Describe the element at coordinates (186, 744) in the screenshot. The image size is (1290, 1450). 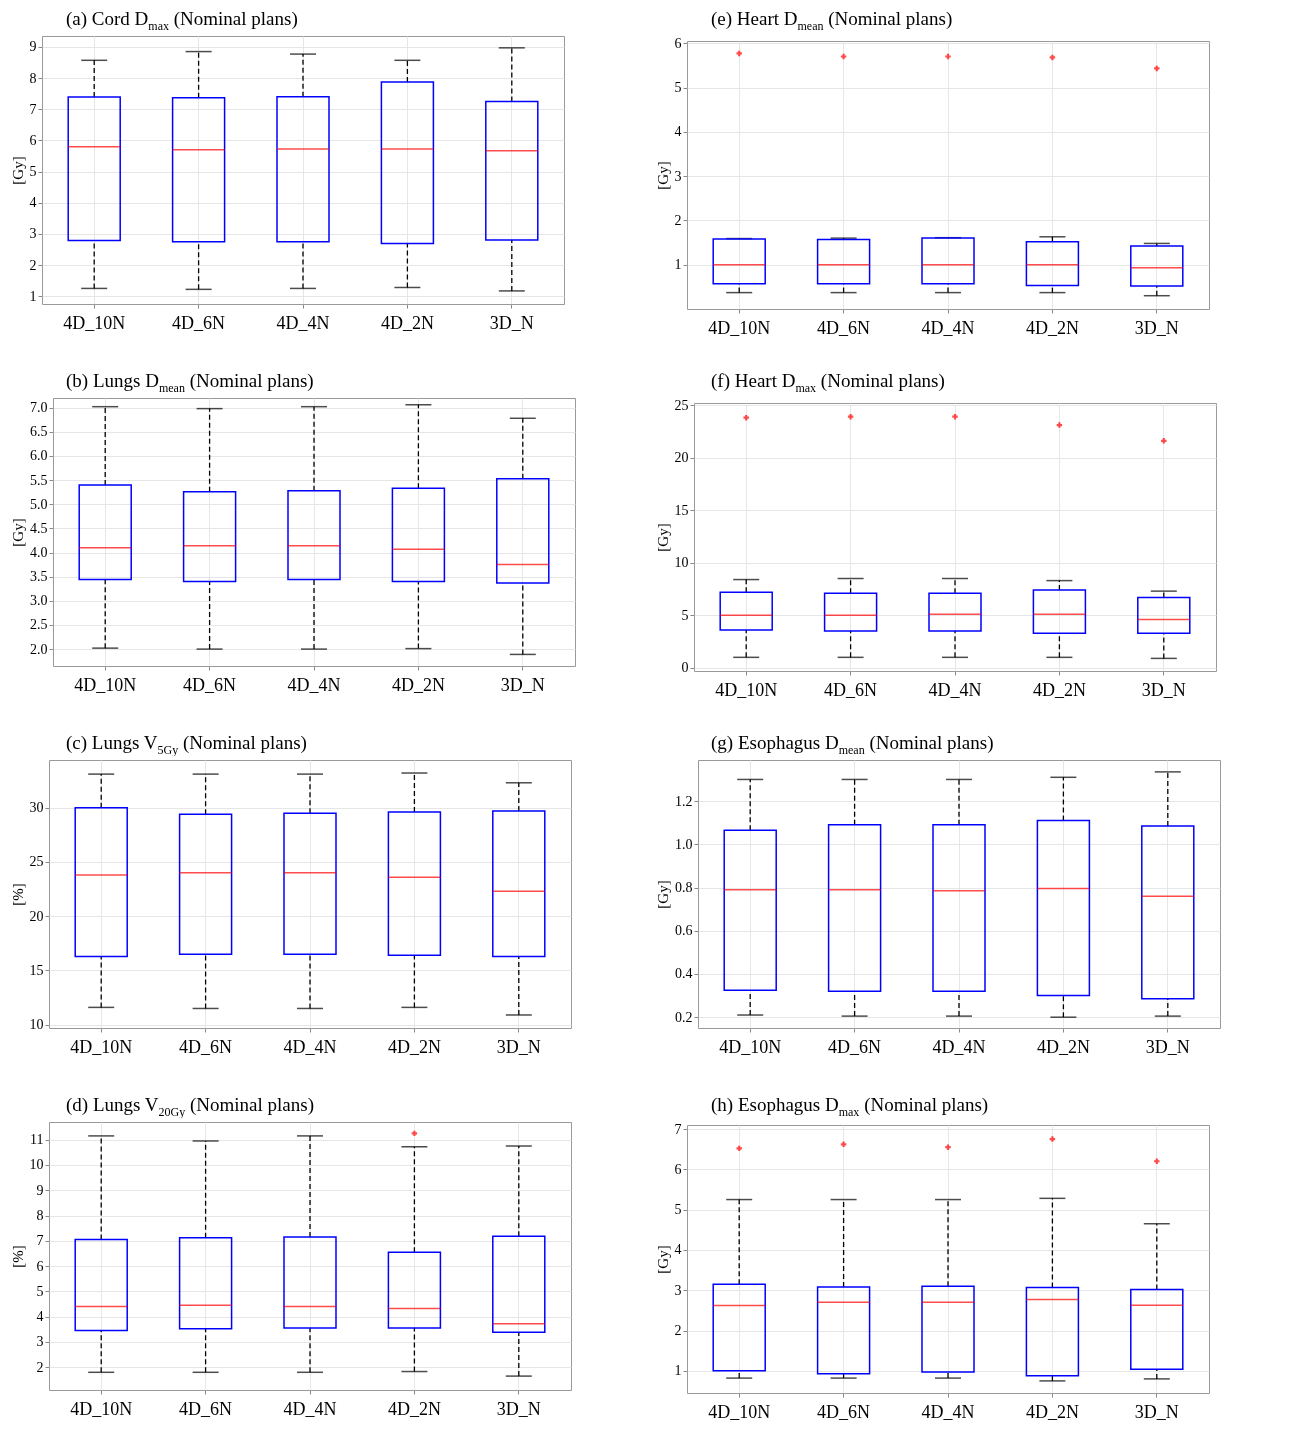
I see `chart-title: (c) Lungs V$_{5Gy}$ (Nominal plans)` at that location.